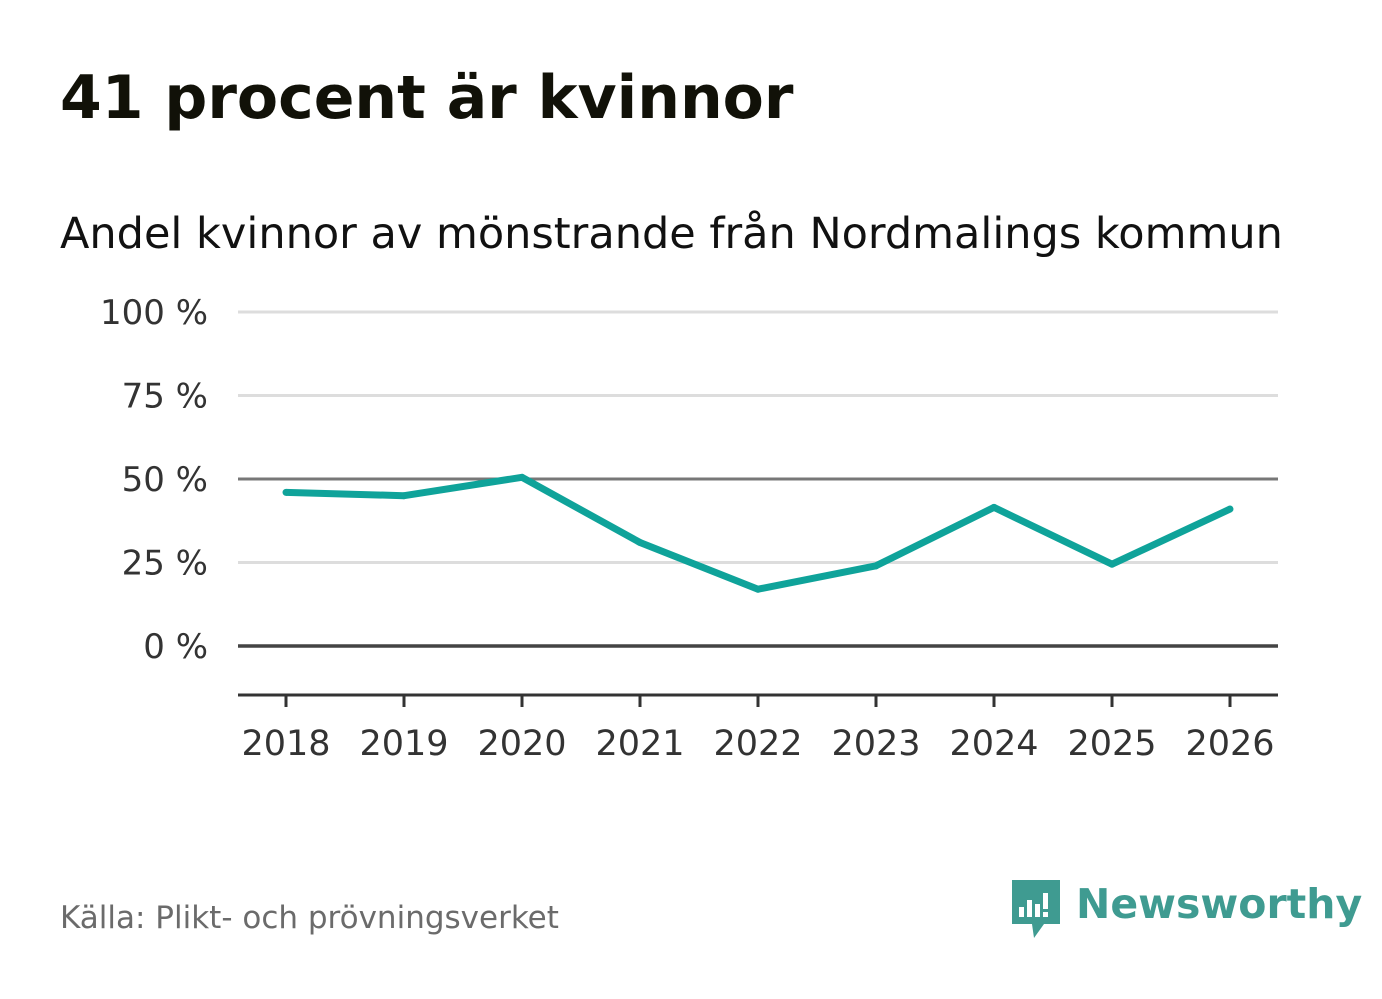 This screenshot has height=999, width=1382. I want to click on y-tick-label: 25 %, so click(165, 564).